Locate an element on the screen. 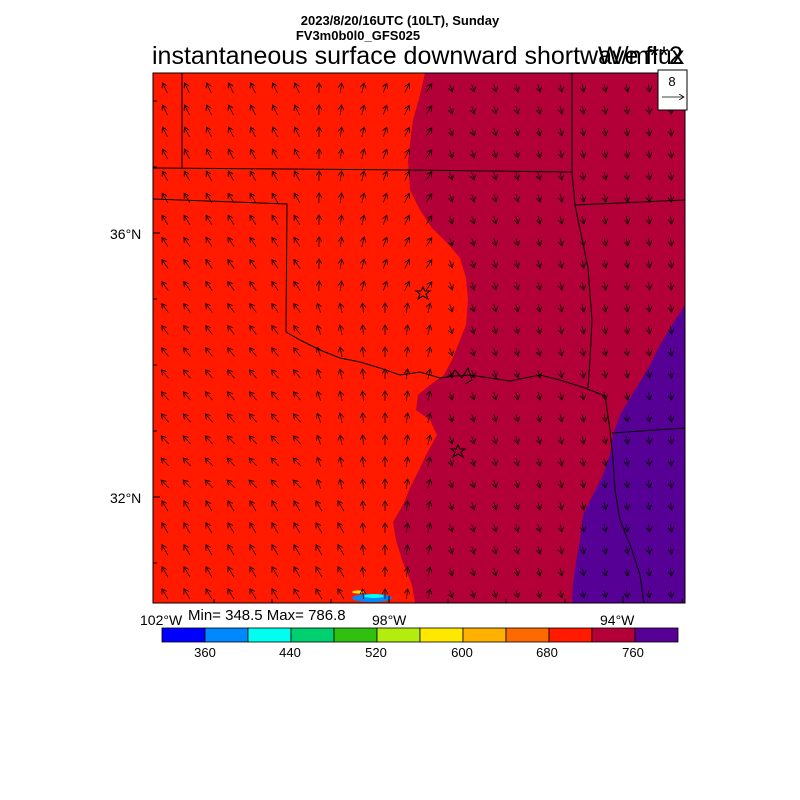  star-marker-dallas is located at coordinates (458, 451).